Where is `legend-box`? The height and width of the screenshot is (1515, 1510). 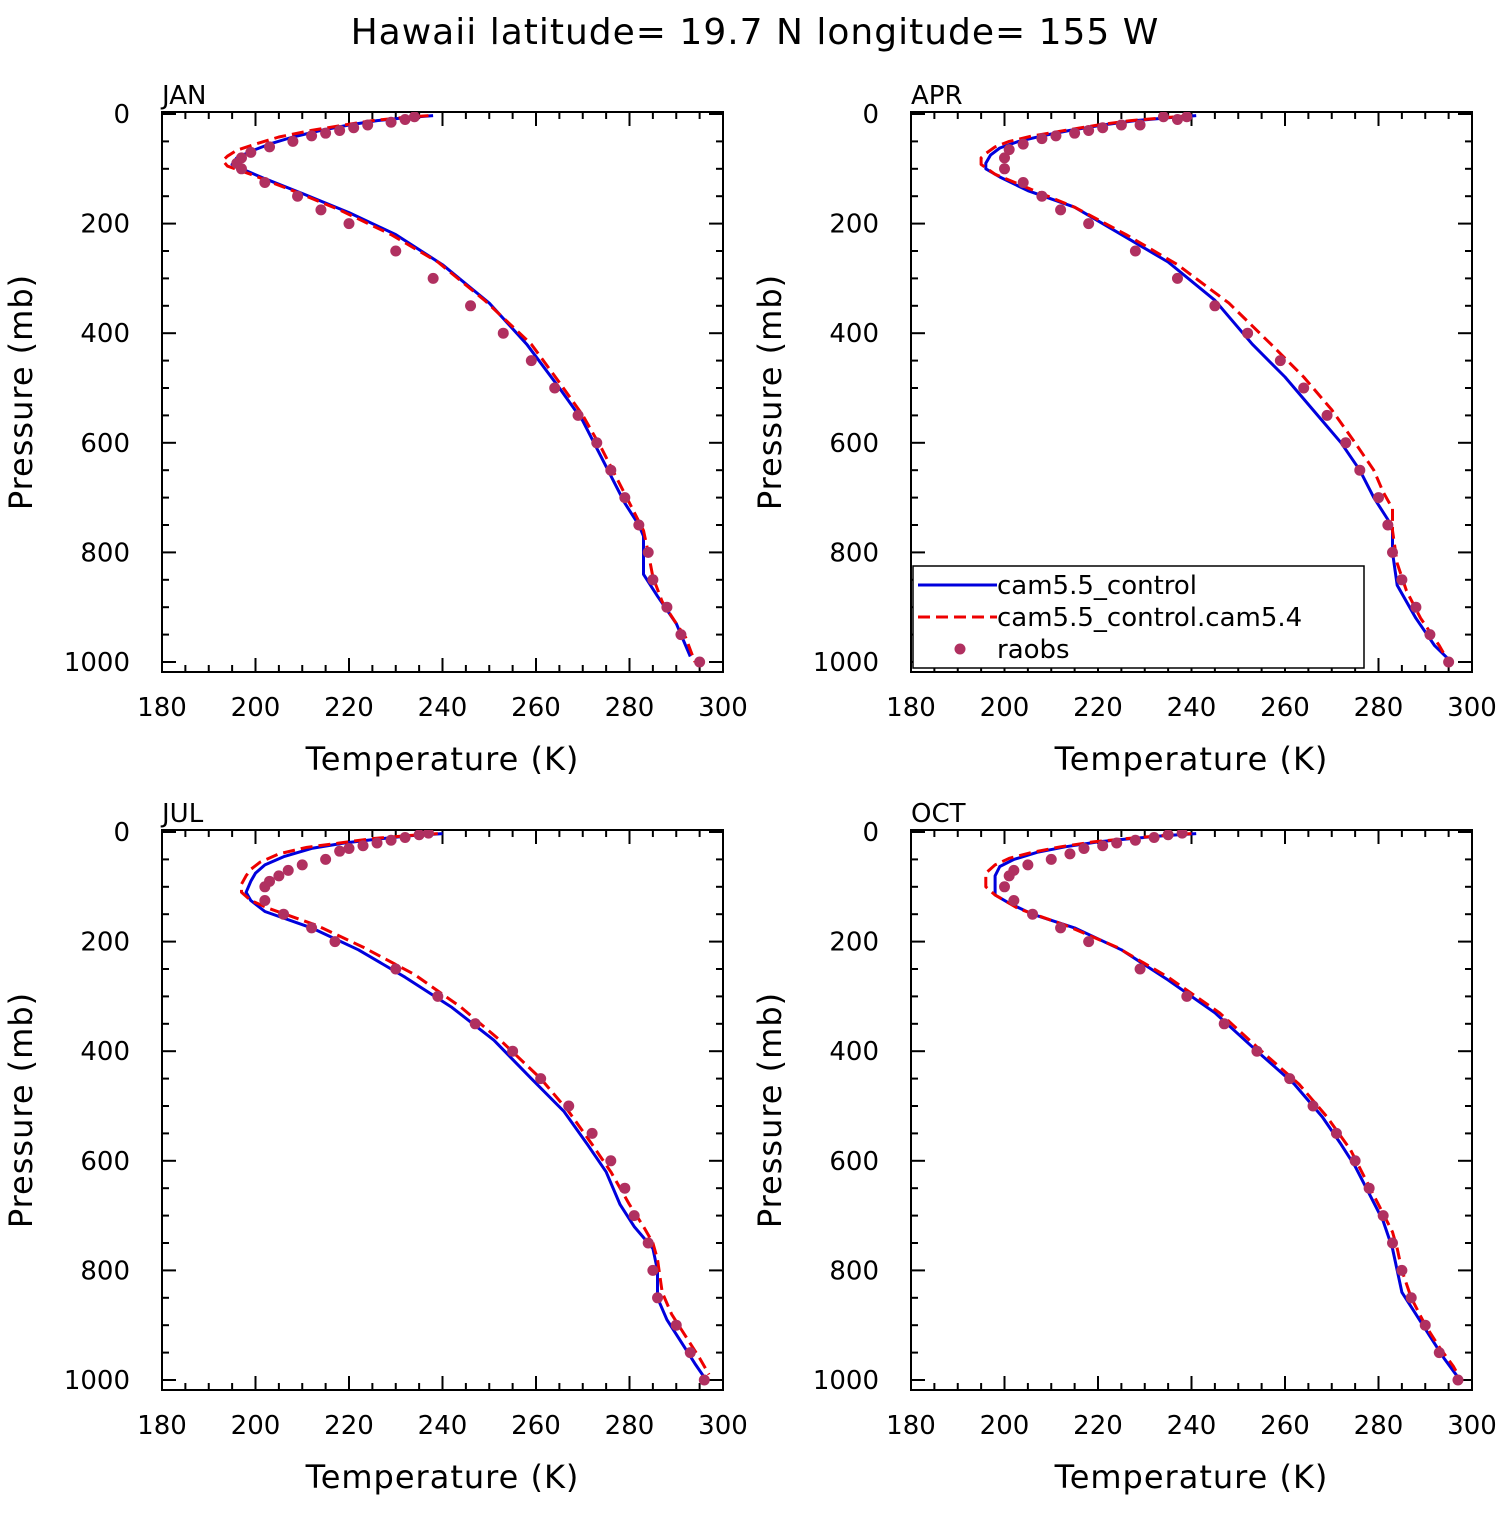
legend-box is located at coordinates (1138, 617).